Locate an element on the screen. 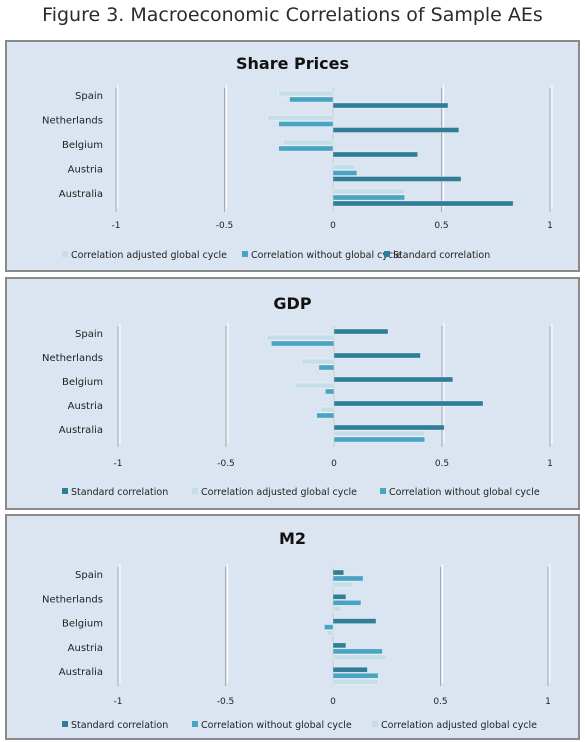 The image size is (585, 742). chart-title: GDP is located at coordinates (292, 303).